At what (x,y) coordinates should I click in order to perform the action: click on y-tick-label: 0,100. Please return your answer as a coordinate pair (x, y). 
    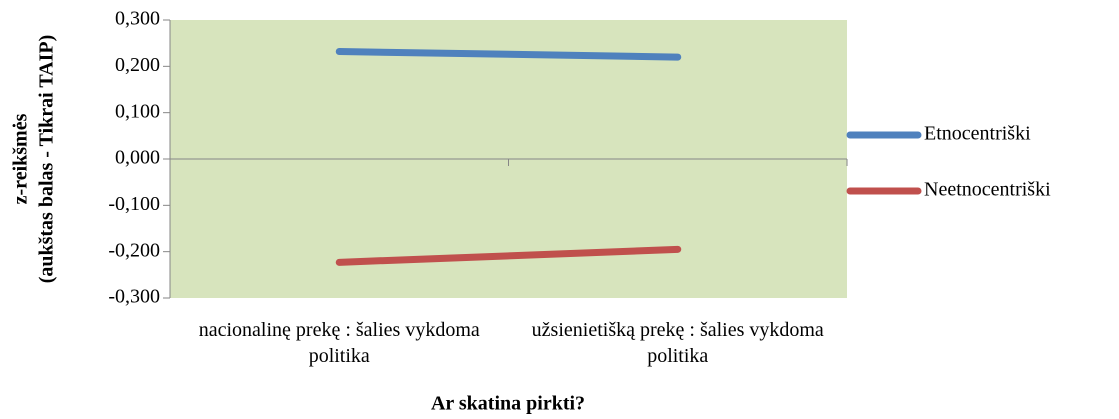
    Looking at the image, I should click on (137, 111).